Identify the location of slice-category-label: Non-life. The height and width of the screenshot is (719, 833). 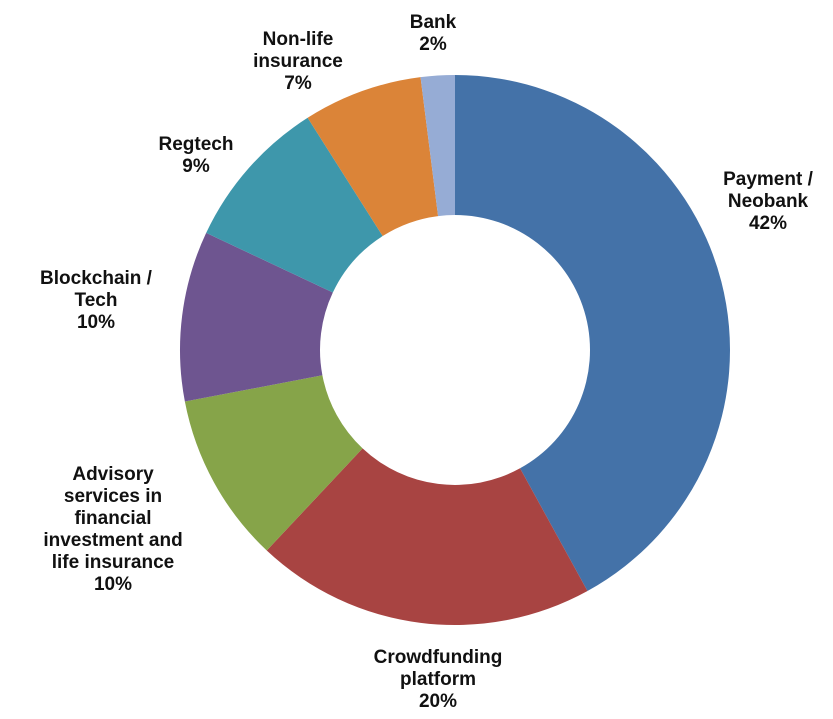
(298, 39).